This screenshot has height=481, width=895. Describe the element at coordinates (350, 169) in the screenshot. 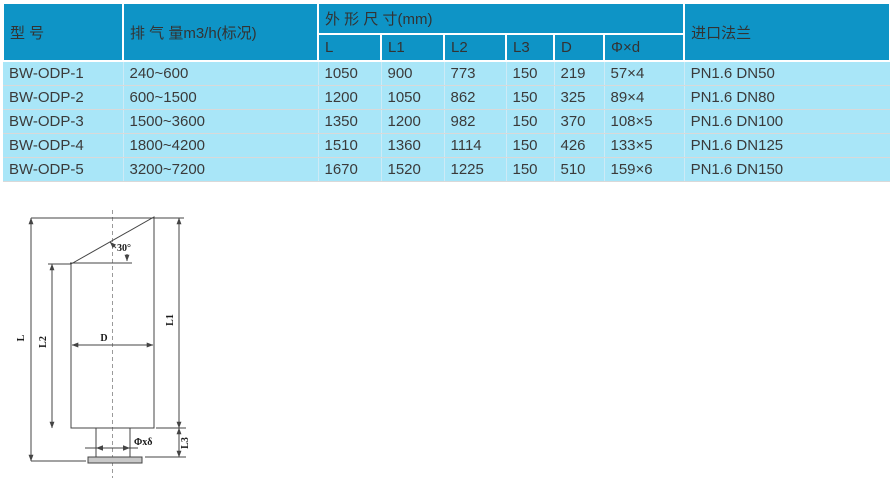

I see `cell-L: 1670` at that location.